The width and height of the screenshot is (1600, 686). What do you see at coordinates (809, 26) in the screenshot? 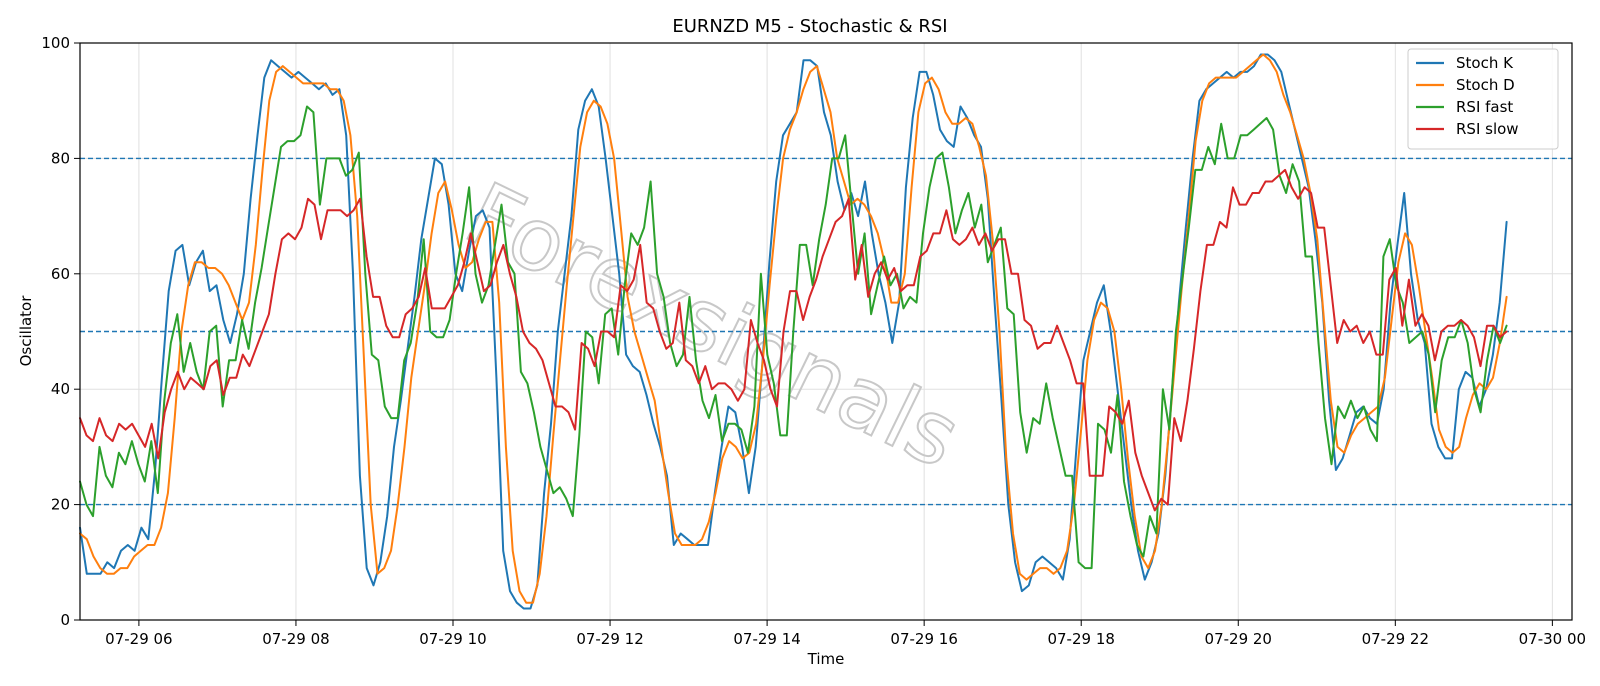
I see `chart-title: EURNZD M5 - Stochastic & RSI` at bounding box center [809, 26].